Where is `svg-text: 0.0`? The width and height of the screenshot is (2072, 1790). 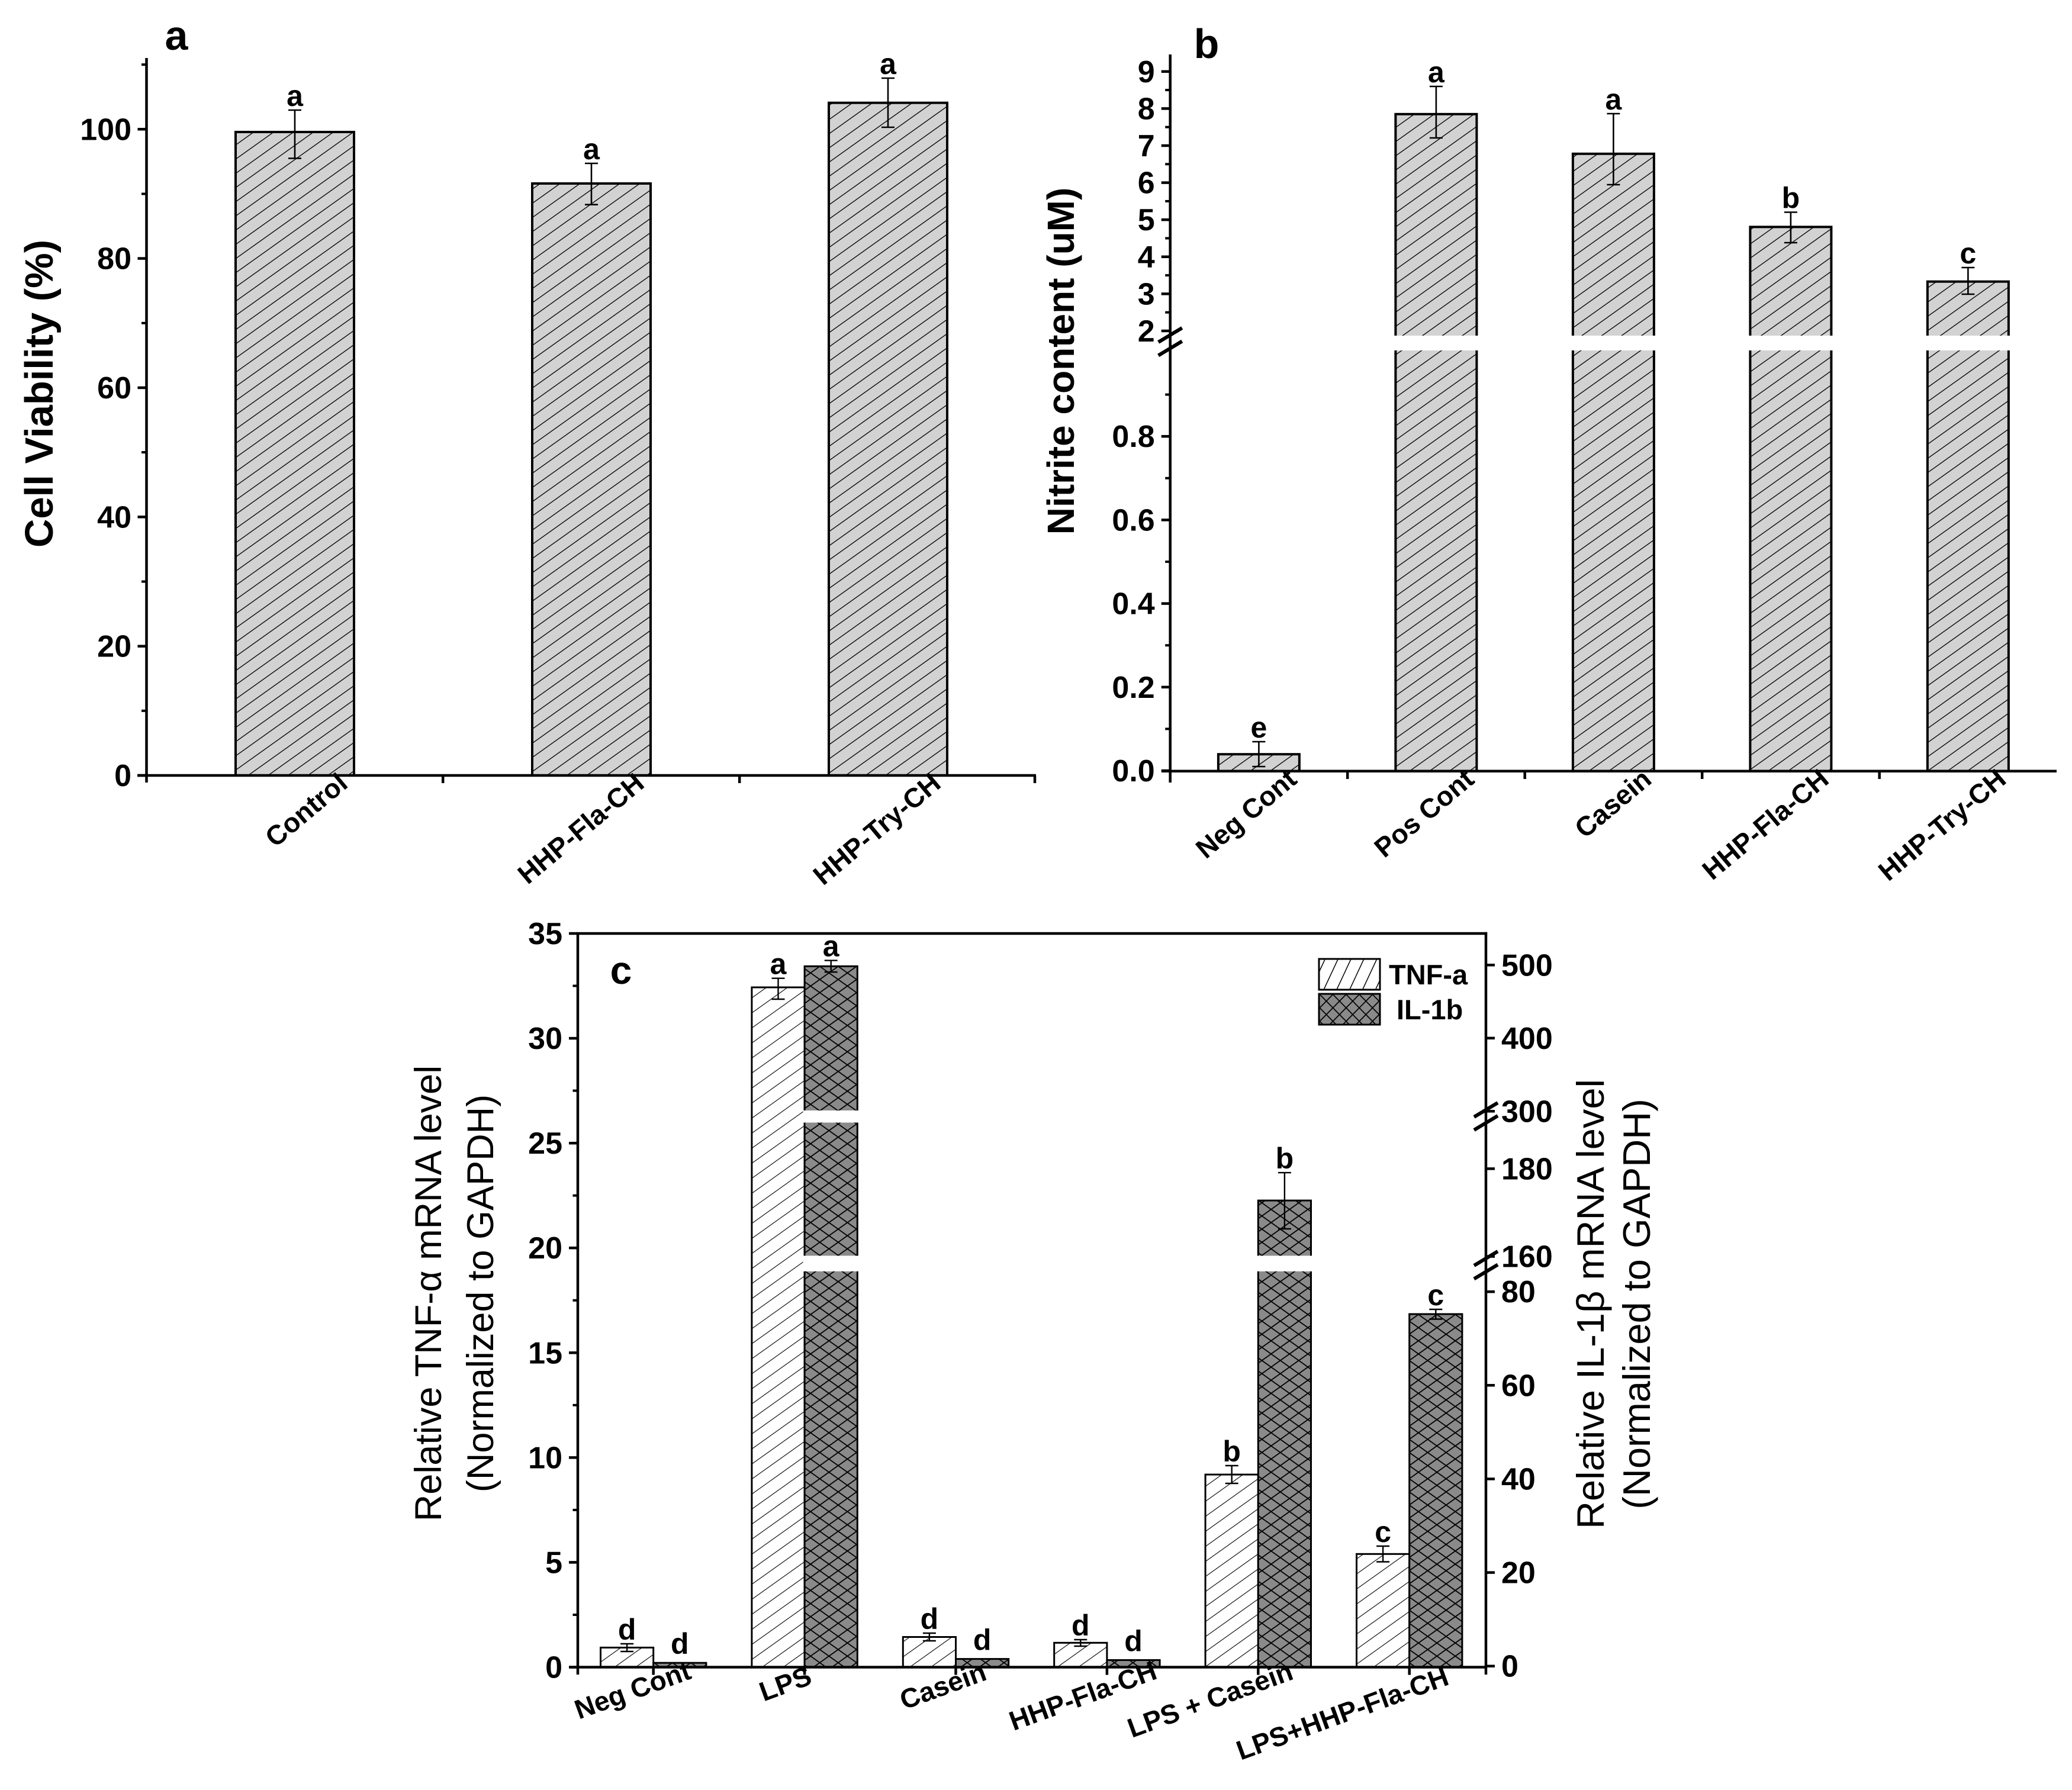
svg-text: 0.0 is located at coordinates (1133, 771).